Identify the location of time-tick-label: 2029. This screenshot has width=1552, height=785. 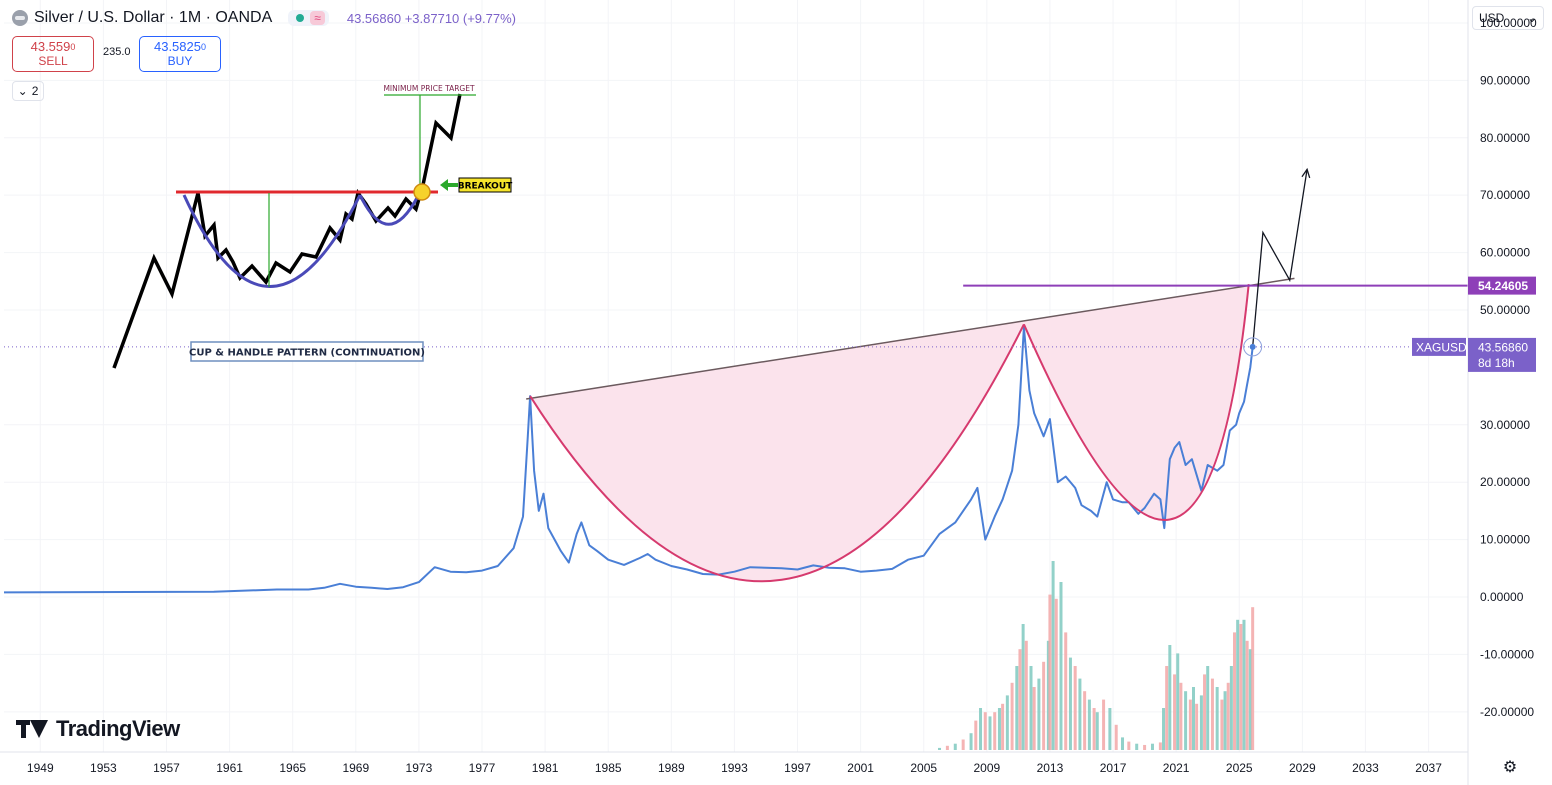
(1302, 768).